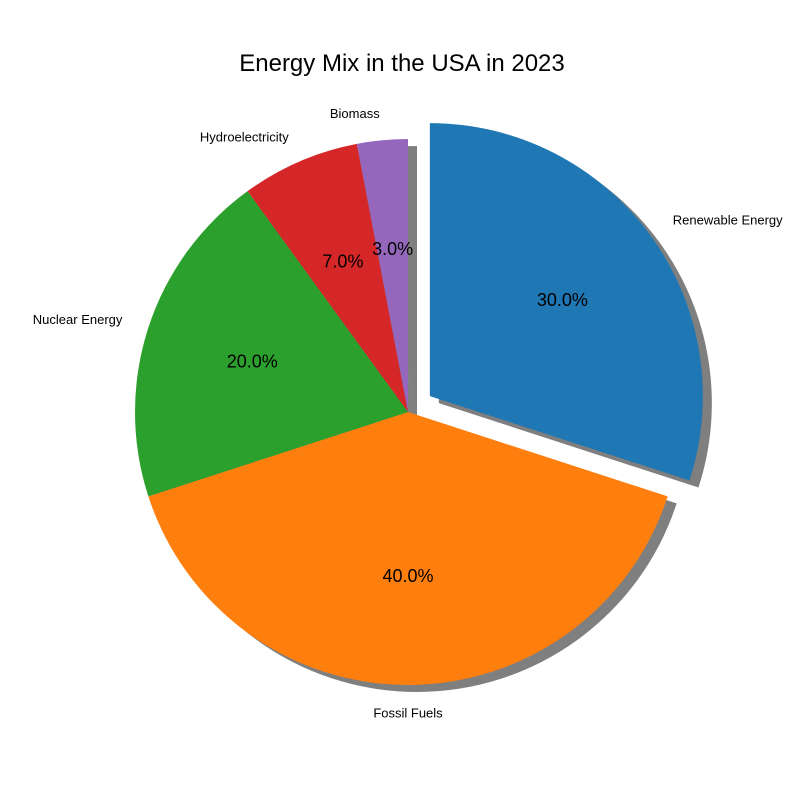  I want to click on slice-label-biomass: Biomass, so click(355, 113).